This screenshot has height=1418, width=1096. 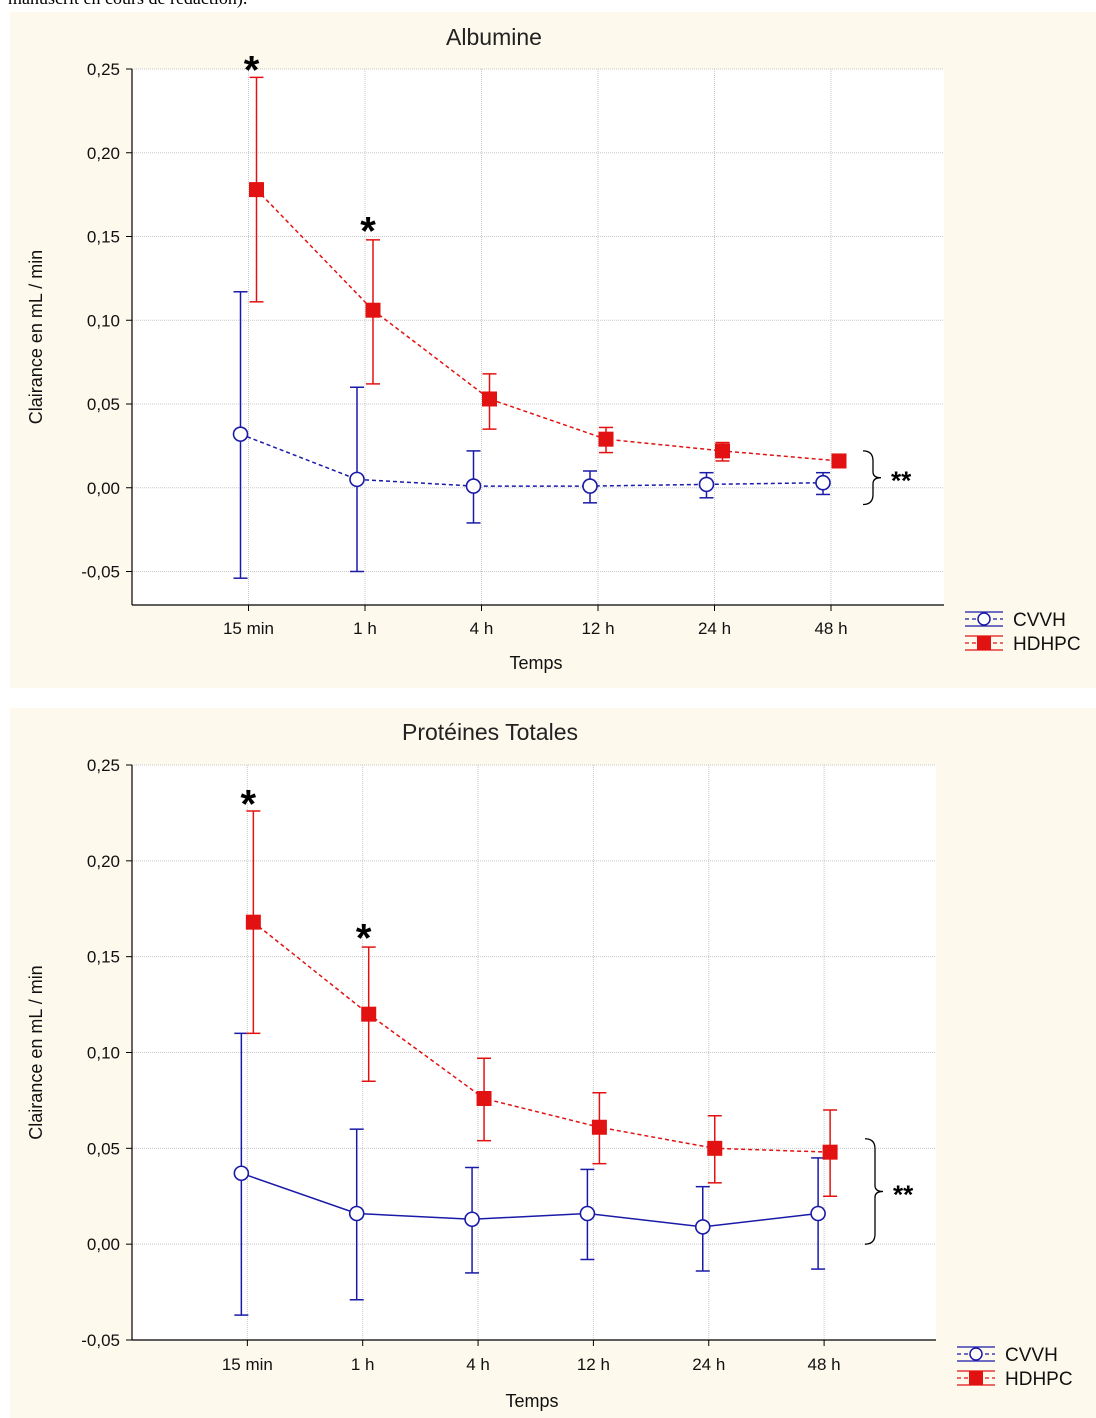 What do you see at coordinates (530, 1200) in the screenshot?
I see `series-line-cvvh` at bounding box center [530, 1200].